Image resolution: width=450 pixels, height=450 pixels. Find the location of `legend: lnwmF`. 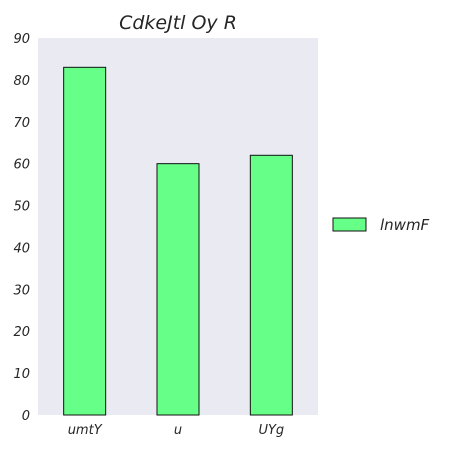

legend: lnwmF is located at coordinates (381, 225).